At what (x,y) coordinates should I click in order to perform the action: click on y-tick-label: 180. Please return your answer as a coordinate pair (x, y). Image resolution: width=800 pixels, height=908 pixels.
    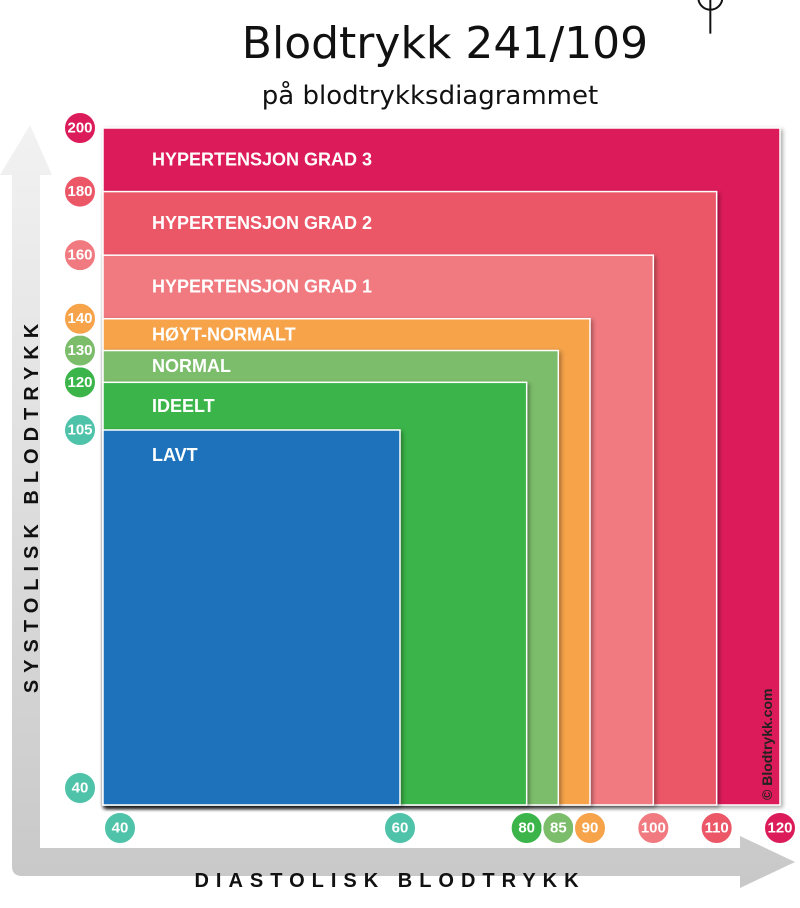
    Looking at the image, I should click on (79, 191).